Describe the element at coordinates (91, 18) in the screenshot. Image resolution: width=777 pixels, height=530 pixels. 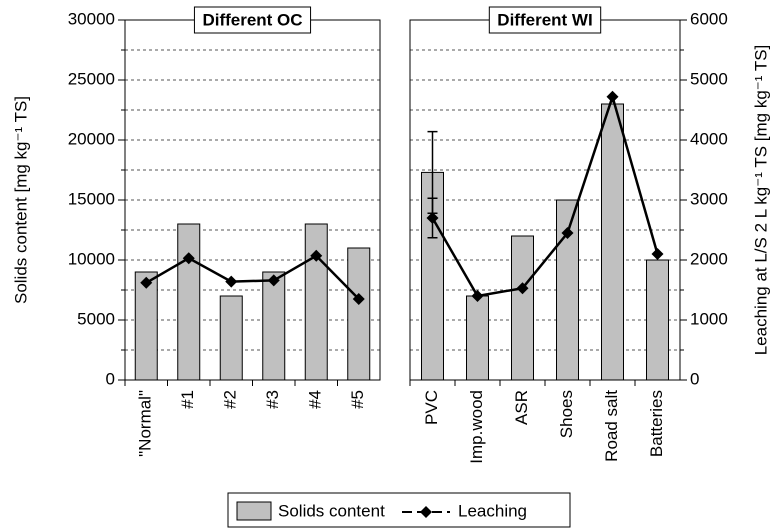
I see `y-tick-label: 30000` at that location.